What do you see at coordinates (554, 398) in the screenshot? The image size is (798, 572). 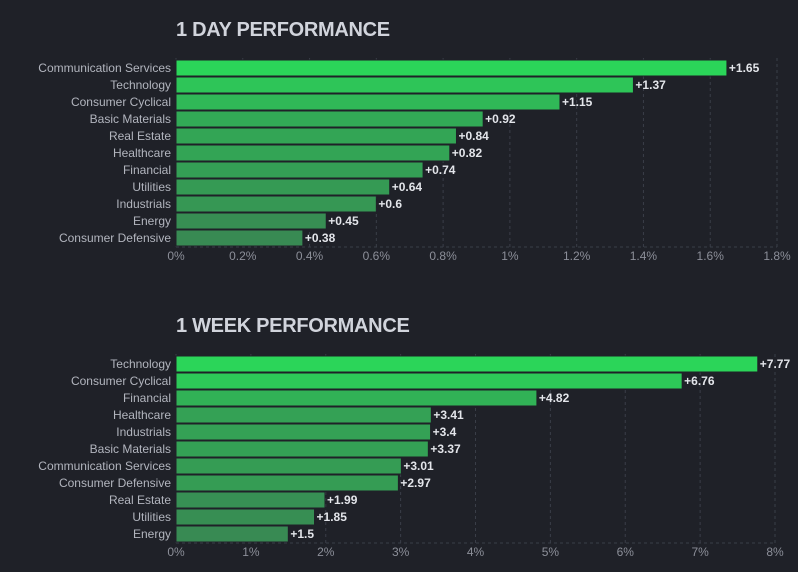 I see `value-label: +4.82` at bounding box center [554, 398].